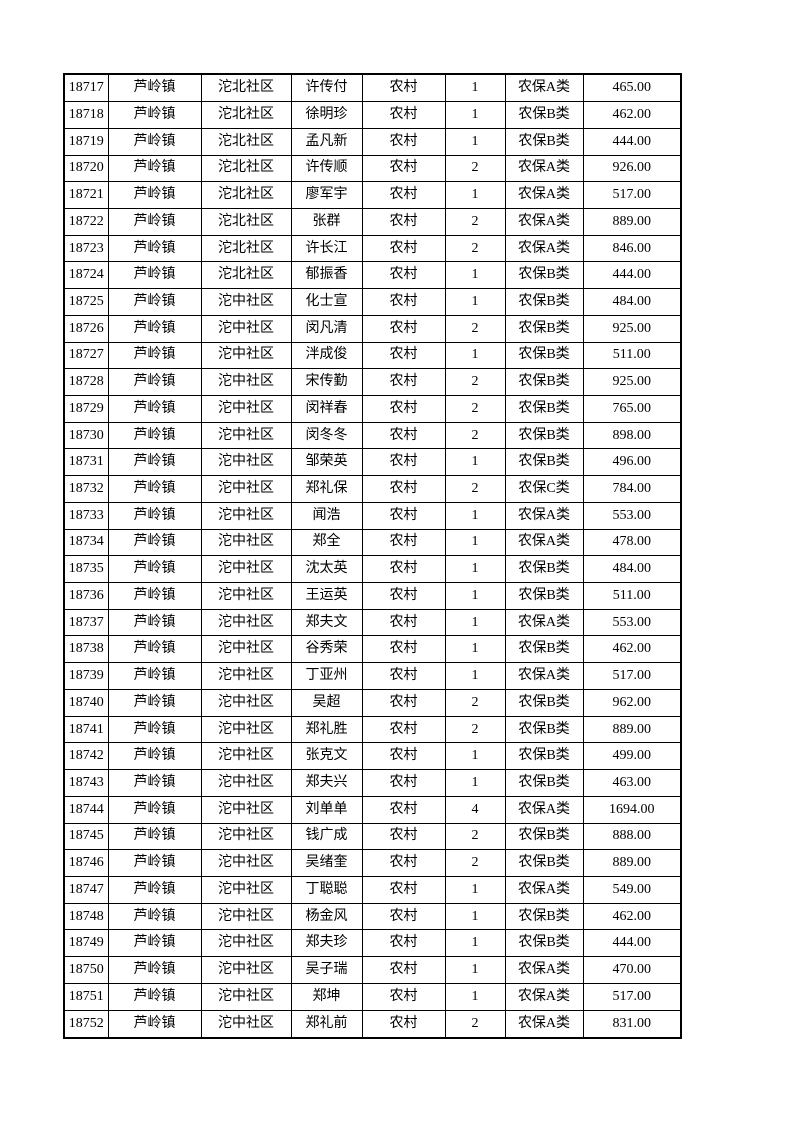  What do you see at coordinates (326, 702) in the screenshot?
I see `cell-name: 吴超` at bounding box center [326, 702].